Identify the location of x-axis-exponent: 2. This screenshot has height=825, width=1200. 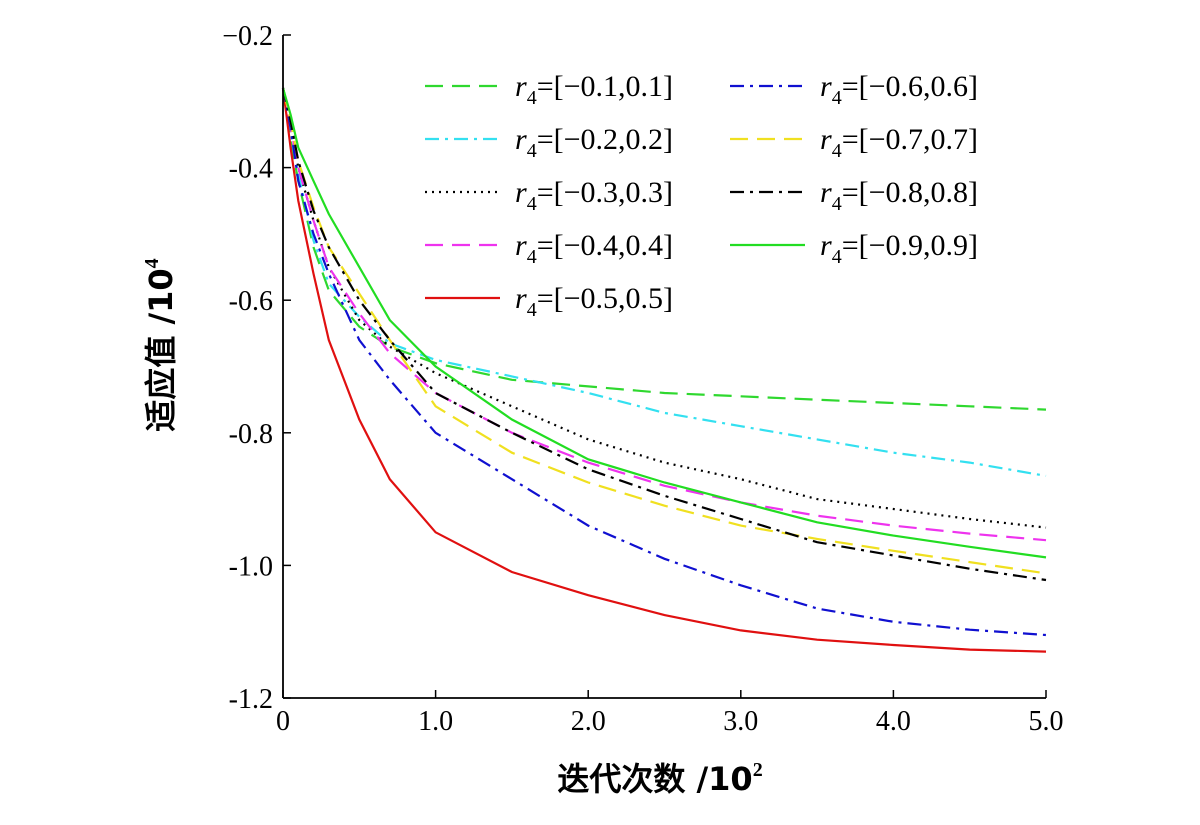
(758, 770).